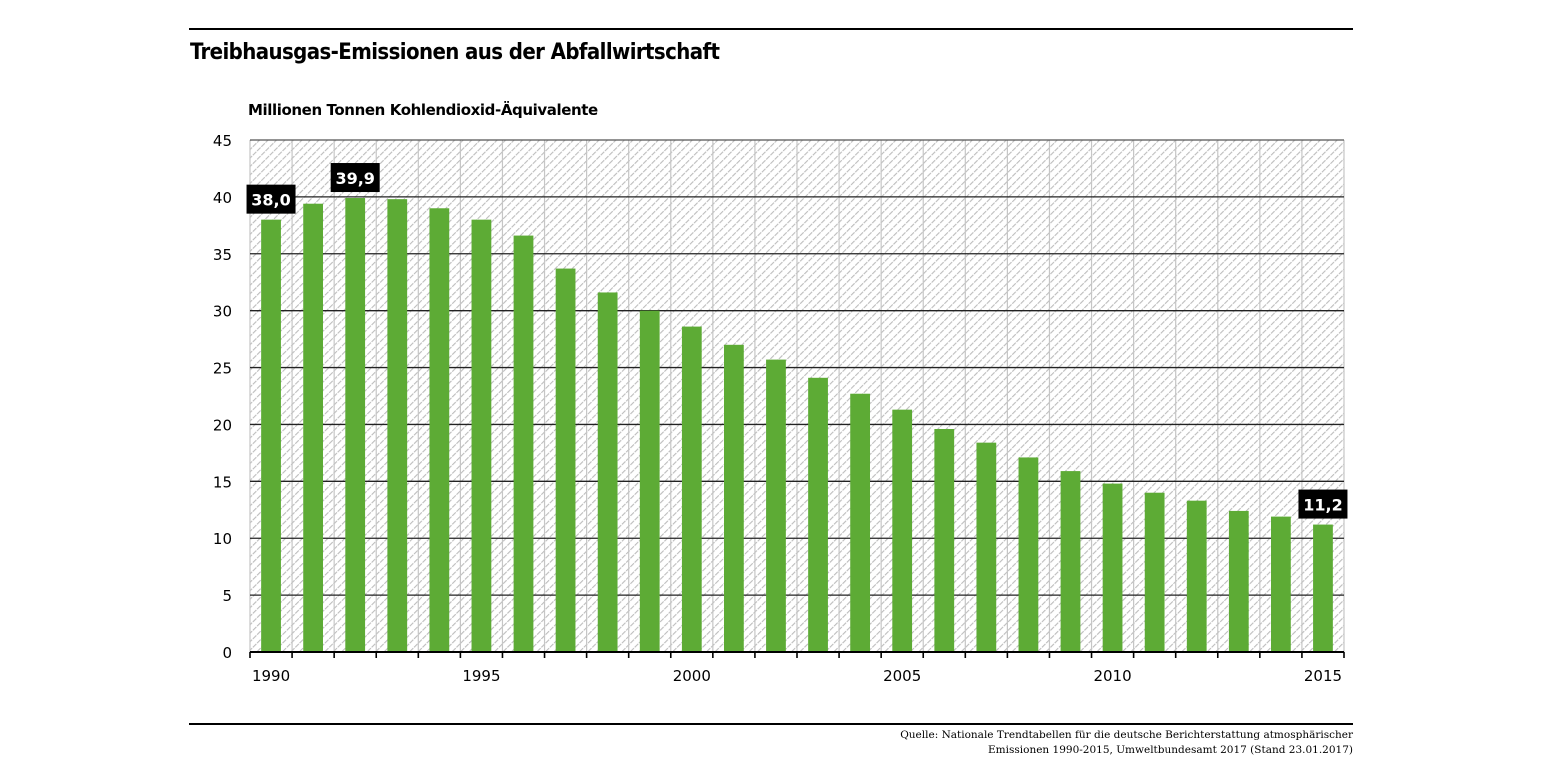 This screenshot has height=775, width=1545. I want to click on bar-2011, so click(1154, 572).